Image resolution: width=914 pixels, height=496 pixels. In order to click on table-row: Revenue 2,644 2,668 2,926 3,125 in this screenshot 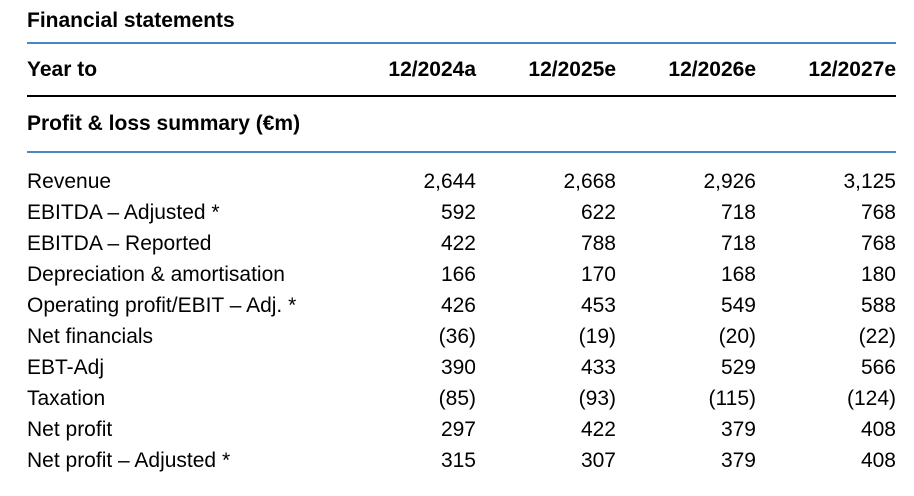, I will do `click(461, 181)`.